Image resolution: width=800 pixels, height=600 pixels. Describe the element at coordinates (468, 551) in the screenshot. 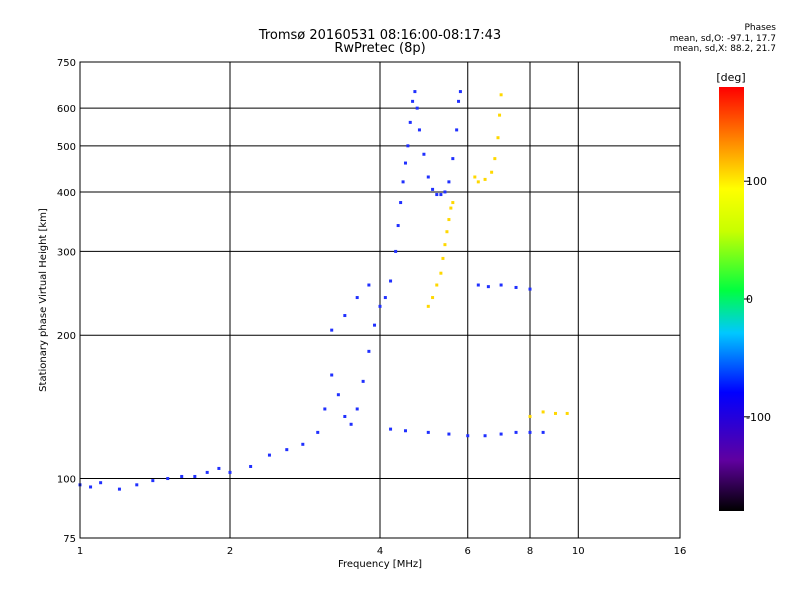

I see `x-tick-label: 6` at that location.